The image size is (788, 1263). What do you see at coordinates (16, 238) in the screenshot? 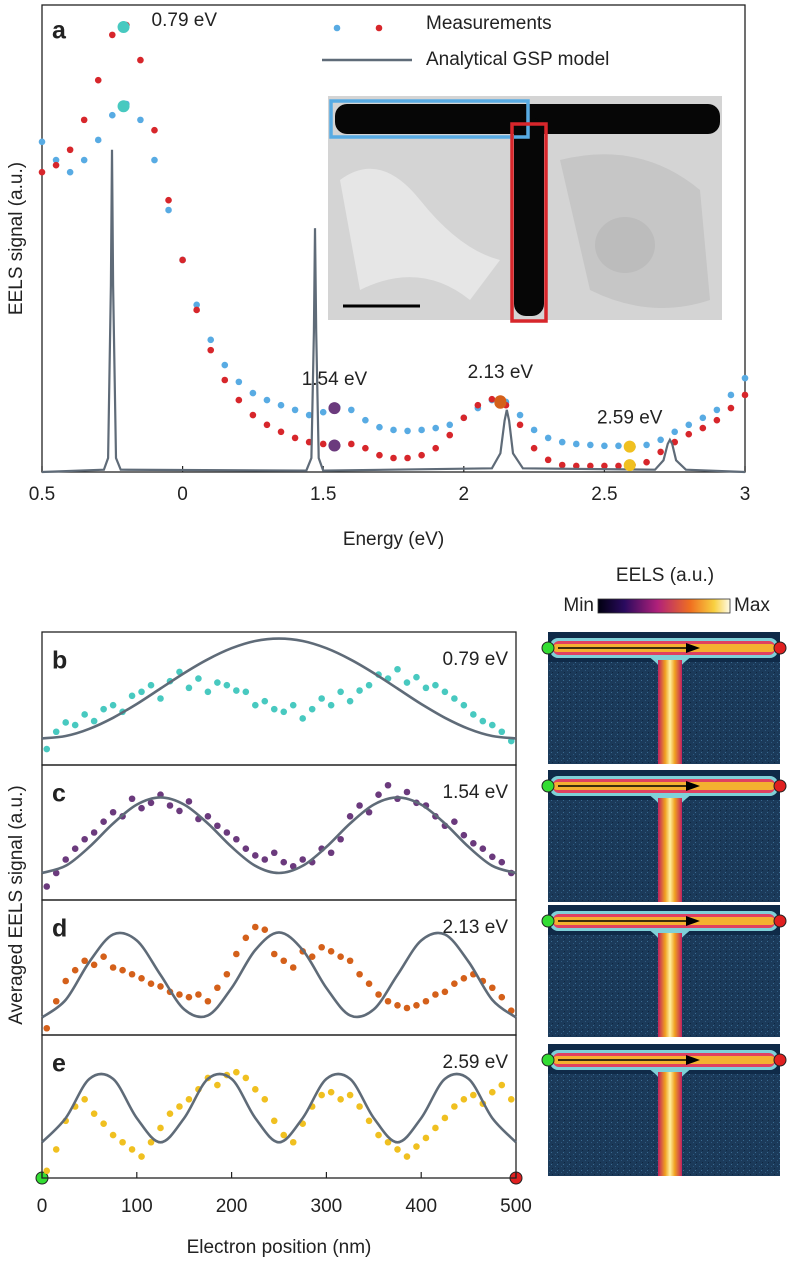
I see `y-axis-label: EELS signal (a.u.)` at bounding box center [16, 238].